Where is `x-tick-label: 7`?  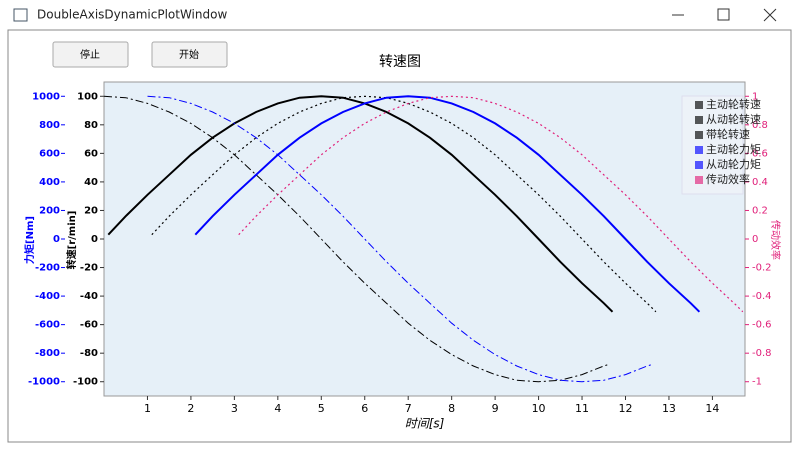
x-tick-label: 7 is located at coordinates (408, 408).